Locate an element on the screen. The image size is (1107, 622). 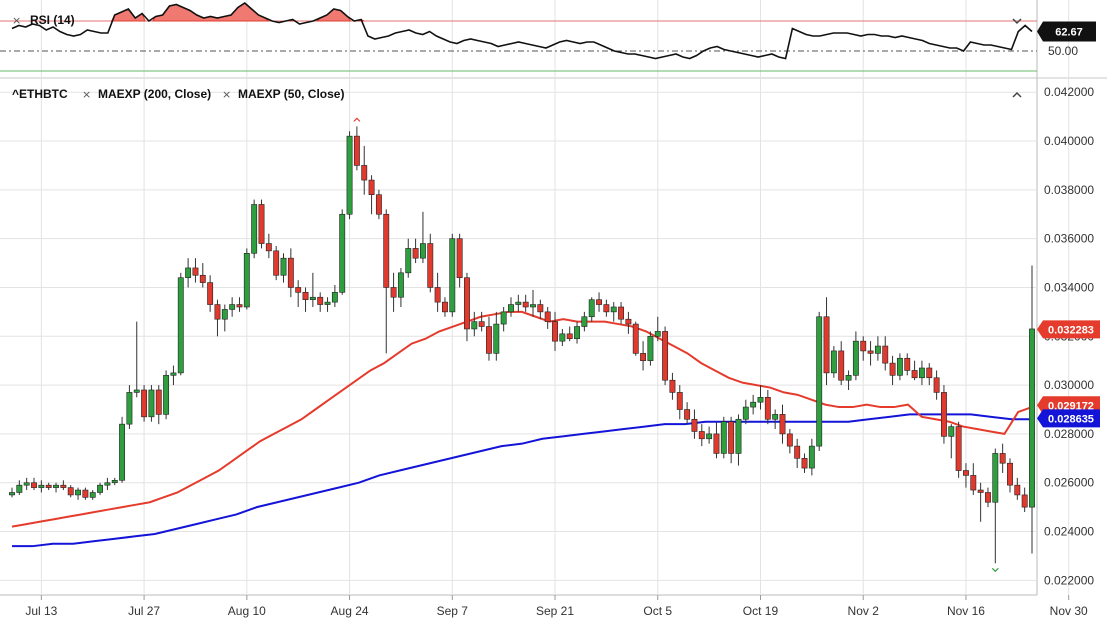
rsi-panel: 50.00 62.67 is located at coordinates (548, 36).